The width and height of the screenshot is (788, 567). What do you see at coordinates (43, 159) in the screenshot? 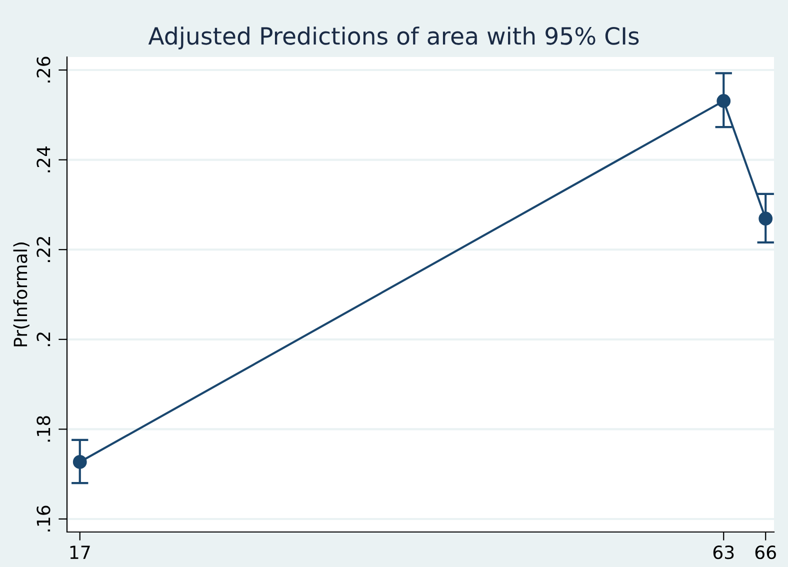
I see `y-tick-label: .24` at bounding box center [43, 159].